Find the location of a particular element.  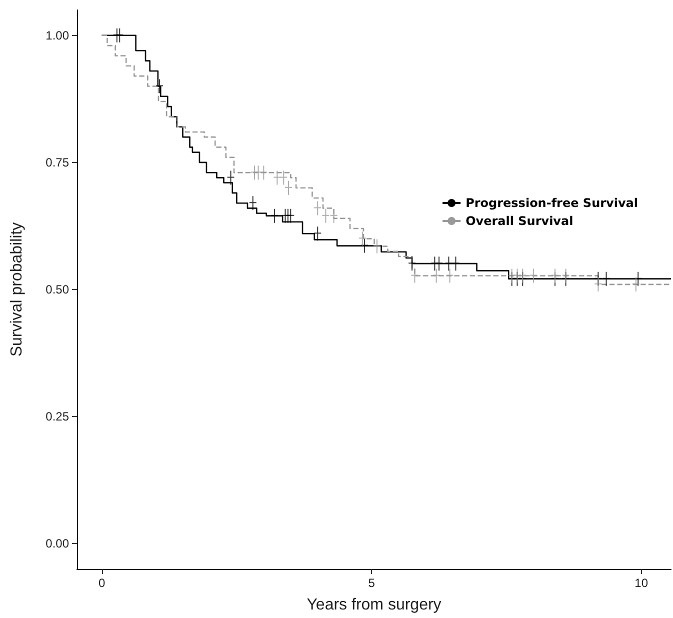

y-tick-label: 1.00 is located at coordinates (58, 35).